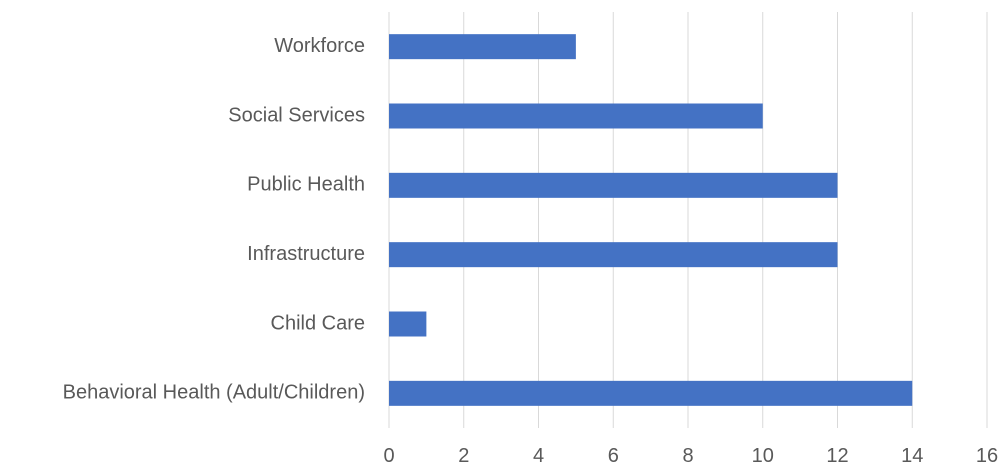  I want to click on bar-workforce, so click(482, 47).